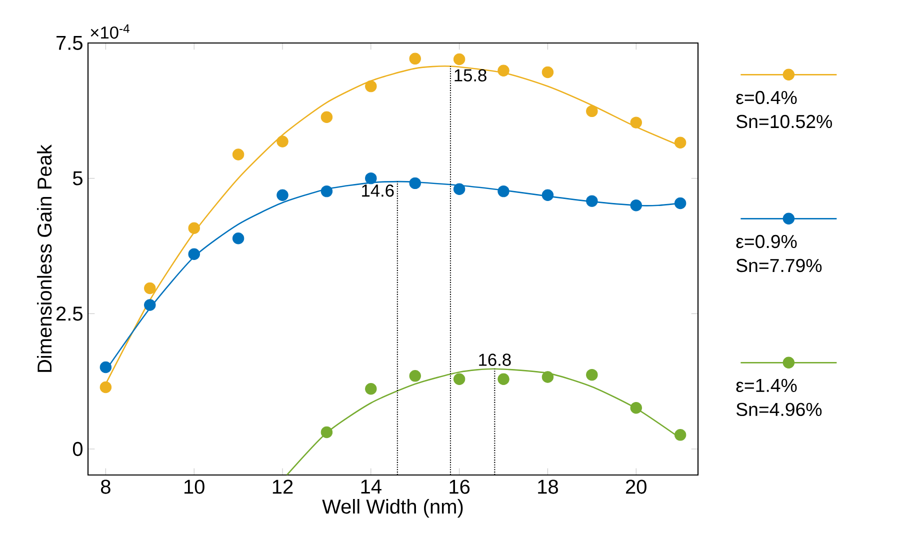  What do you see at coordinates (371, 487) in the screenshot?
I see `x-tick-label: 14` at bounding box center [371, 487].